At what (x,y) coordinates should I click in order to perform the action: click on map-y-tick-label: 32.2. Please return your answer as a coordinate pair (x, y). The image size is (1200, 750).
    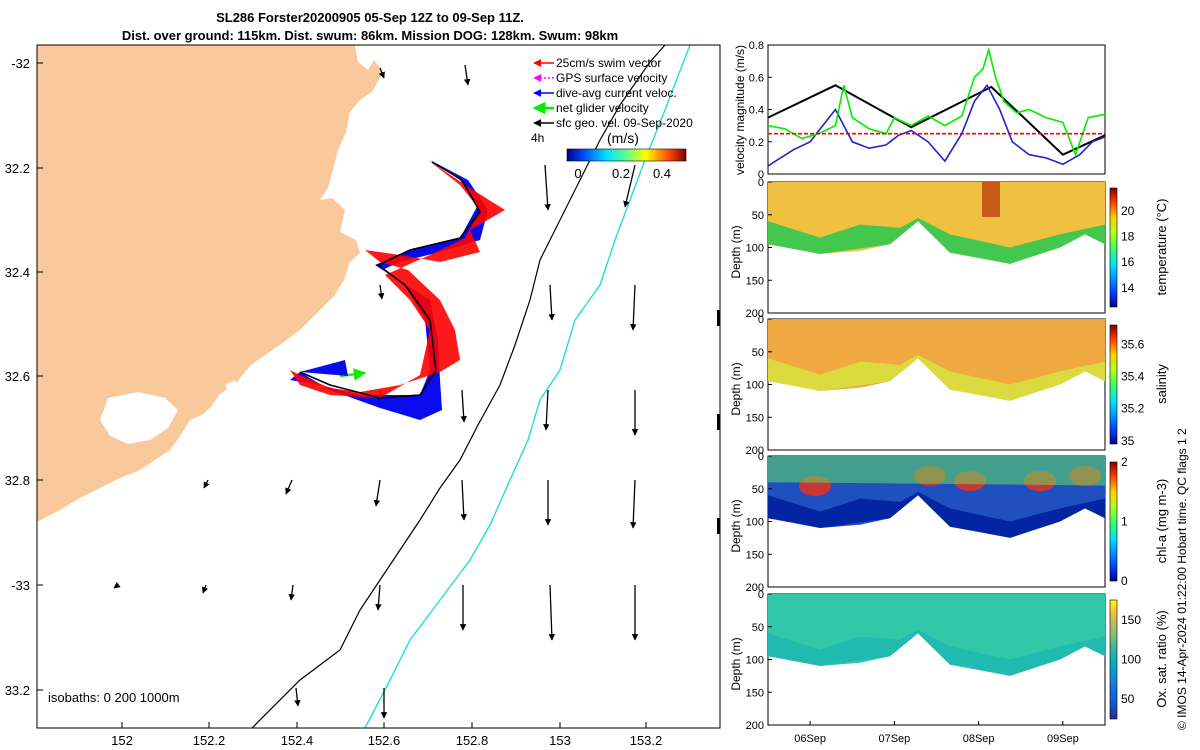
    Looking at the image, I should click on (17, 168).